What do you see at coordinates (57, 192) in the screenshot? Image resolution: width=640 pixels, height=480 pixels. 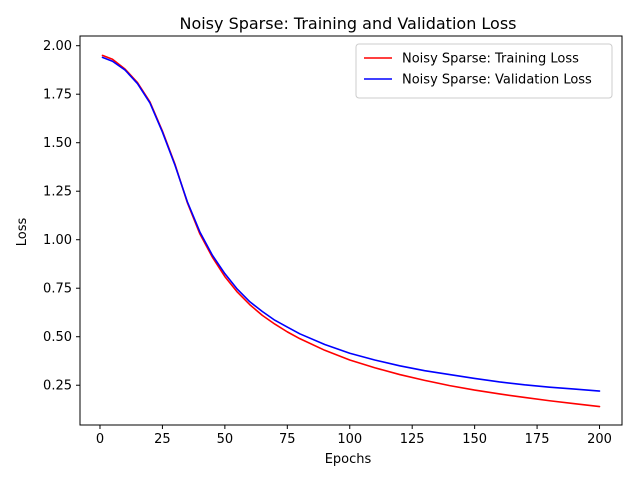 I see `y-tick-label: 1.25` at bounding box center [57, 192].